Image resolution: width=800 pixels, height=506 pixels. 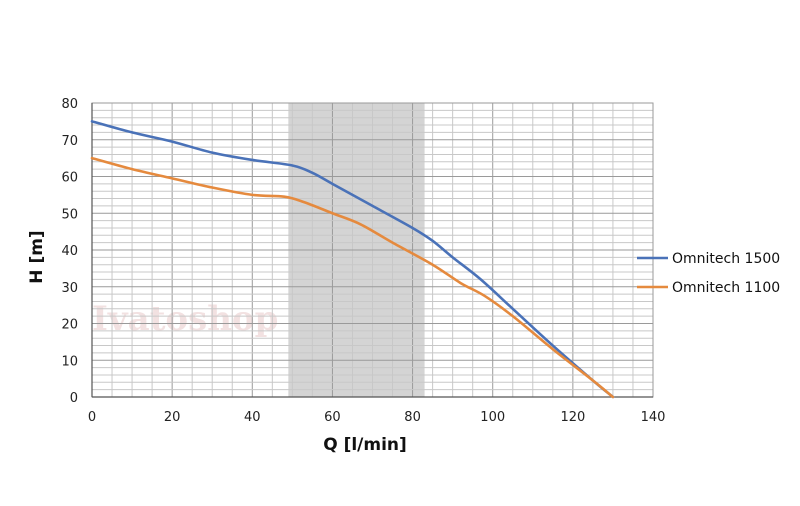 I want to click on legend-item: Omnitech 1100, so click(x=708, y=288).